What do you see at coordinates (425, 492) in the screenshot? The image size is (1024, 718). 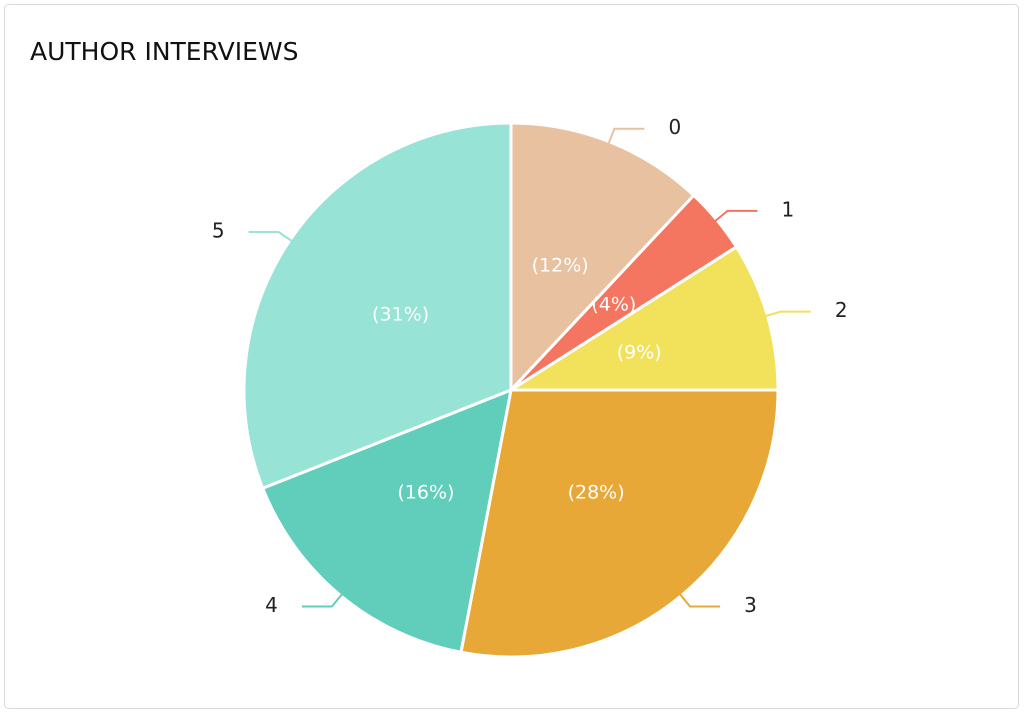 I see `slice-value-label: (16%)` at bounding box center [425, 492].